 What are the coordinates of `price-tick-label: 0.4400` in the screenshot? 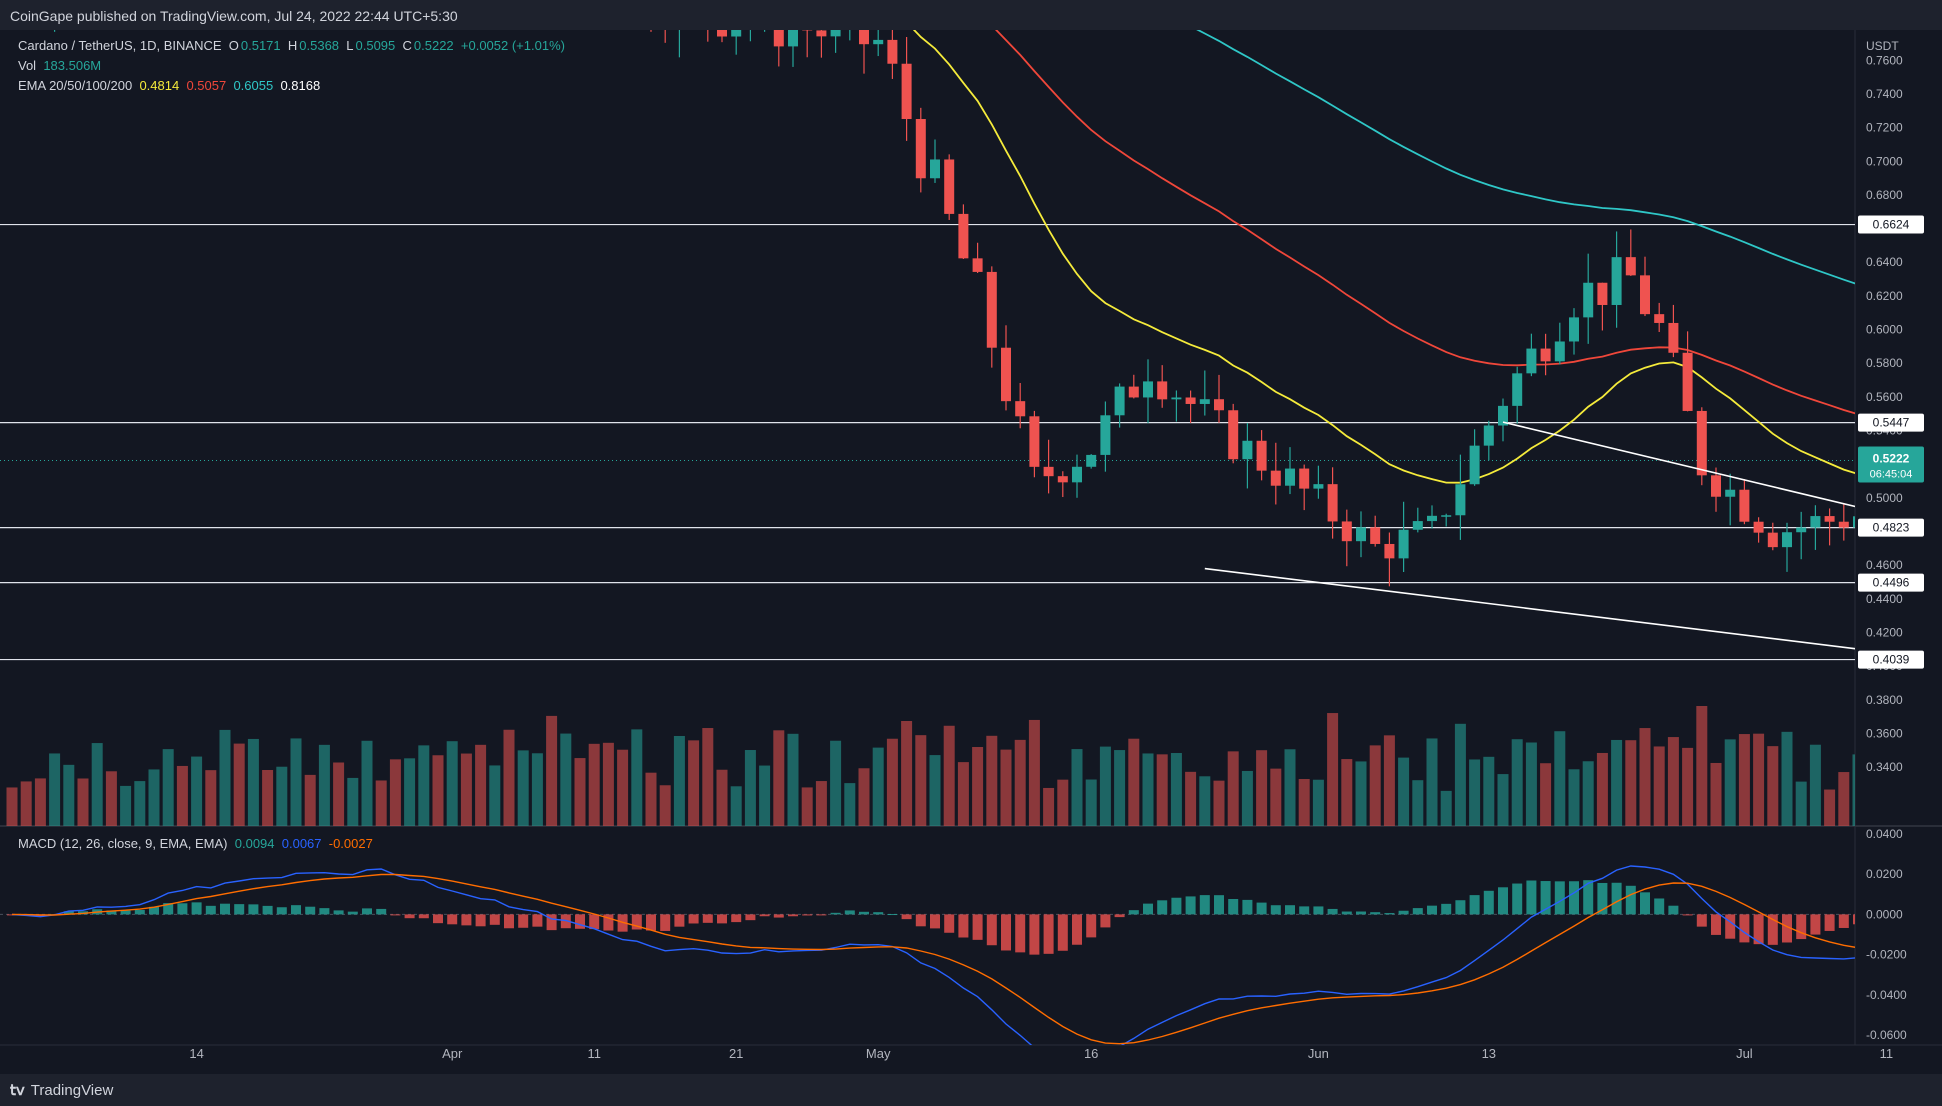 It's located at (1884, 599).